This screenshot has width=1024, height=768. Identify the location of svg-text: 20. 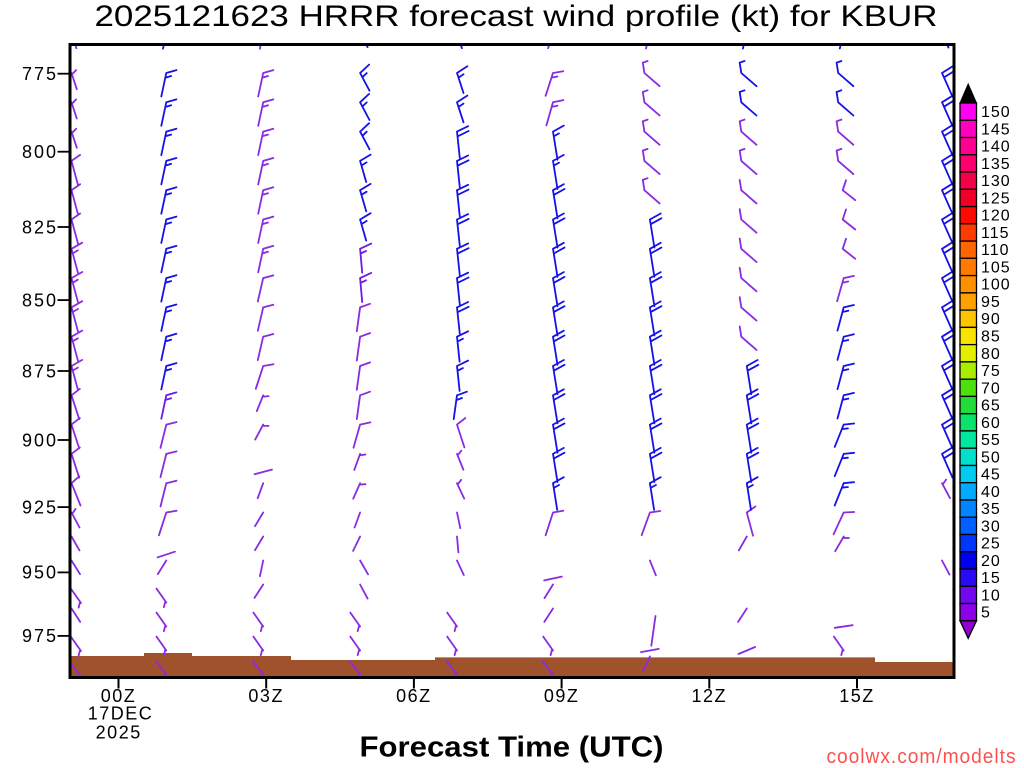
(991, 561).